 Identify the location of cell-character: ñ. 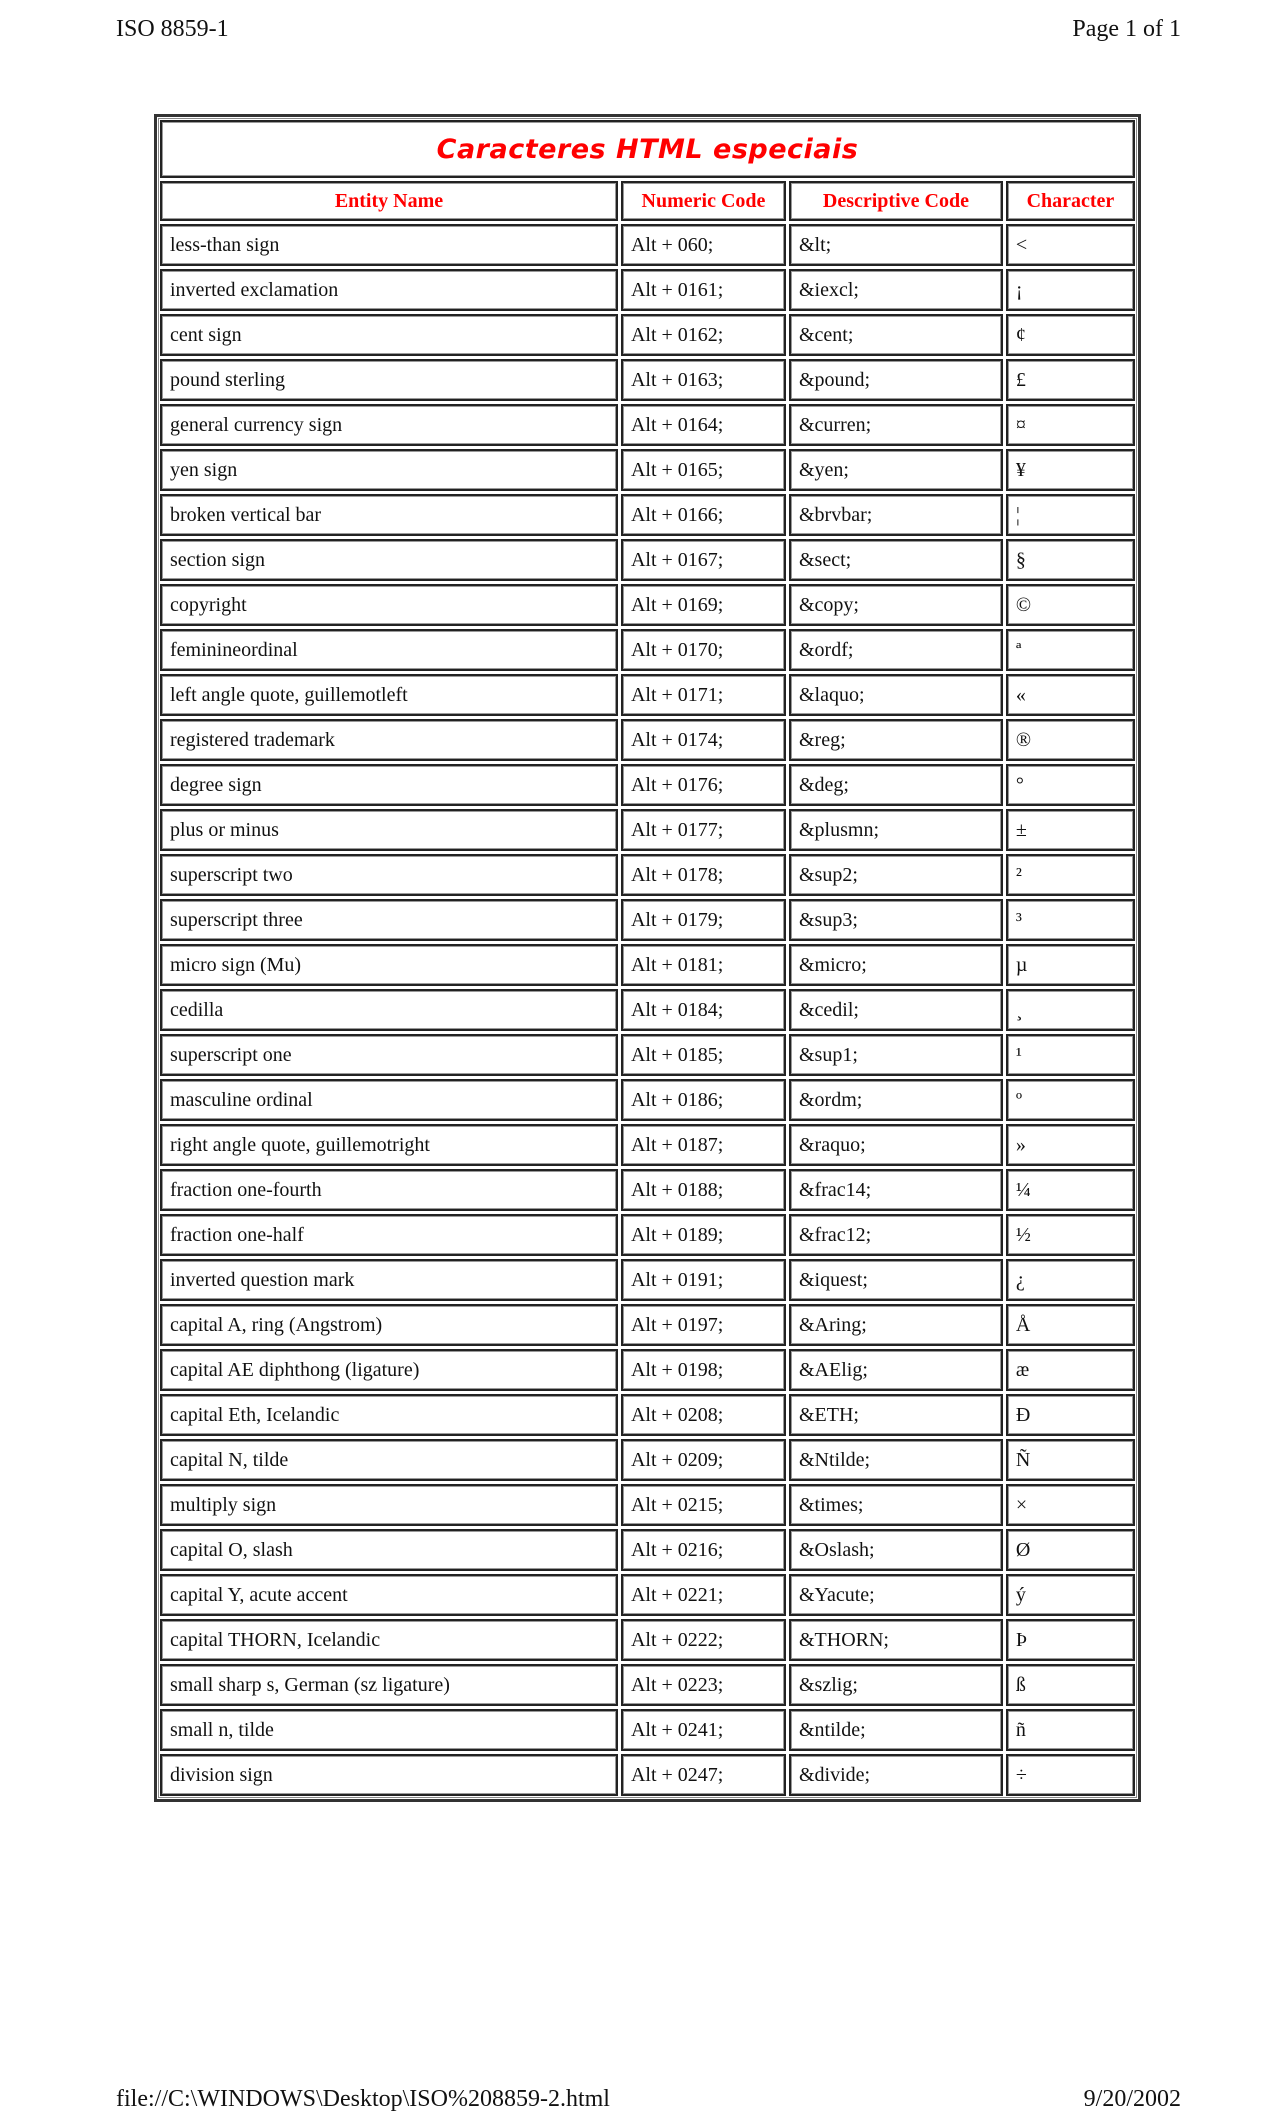
(1070, 1730).